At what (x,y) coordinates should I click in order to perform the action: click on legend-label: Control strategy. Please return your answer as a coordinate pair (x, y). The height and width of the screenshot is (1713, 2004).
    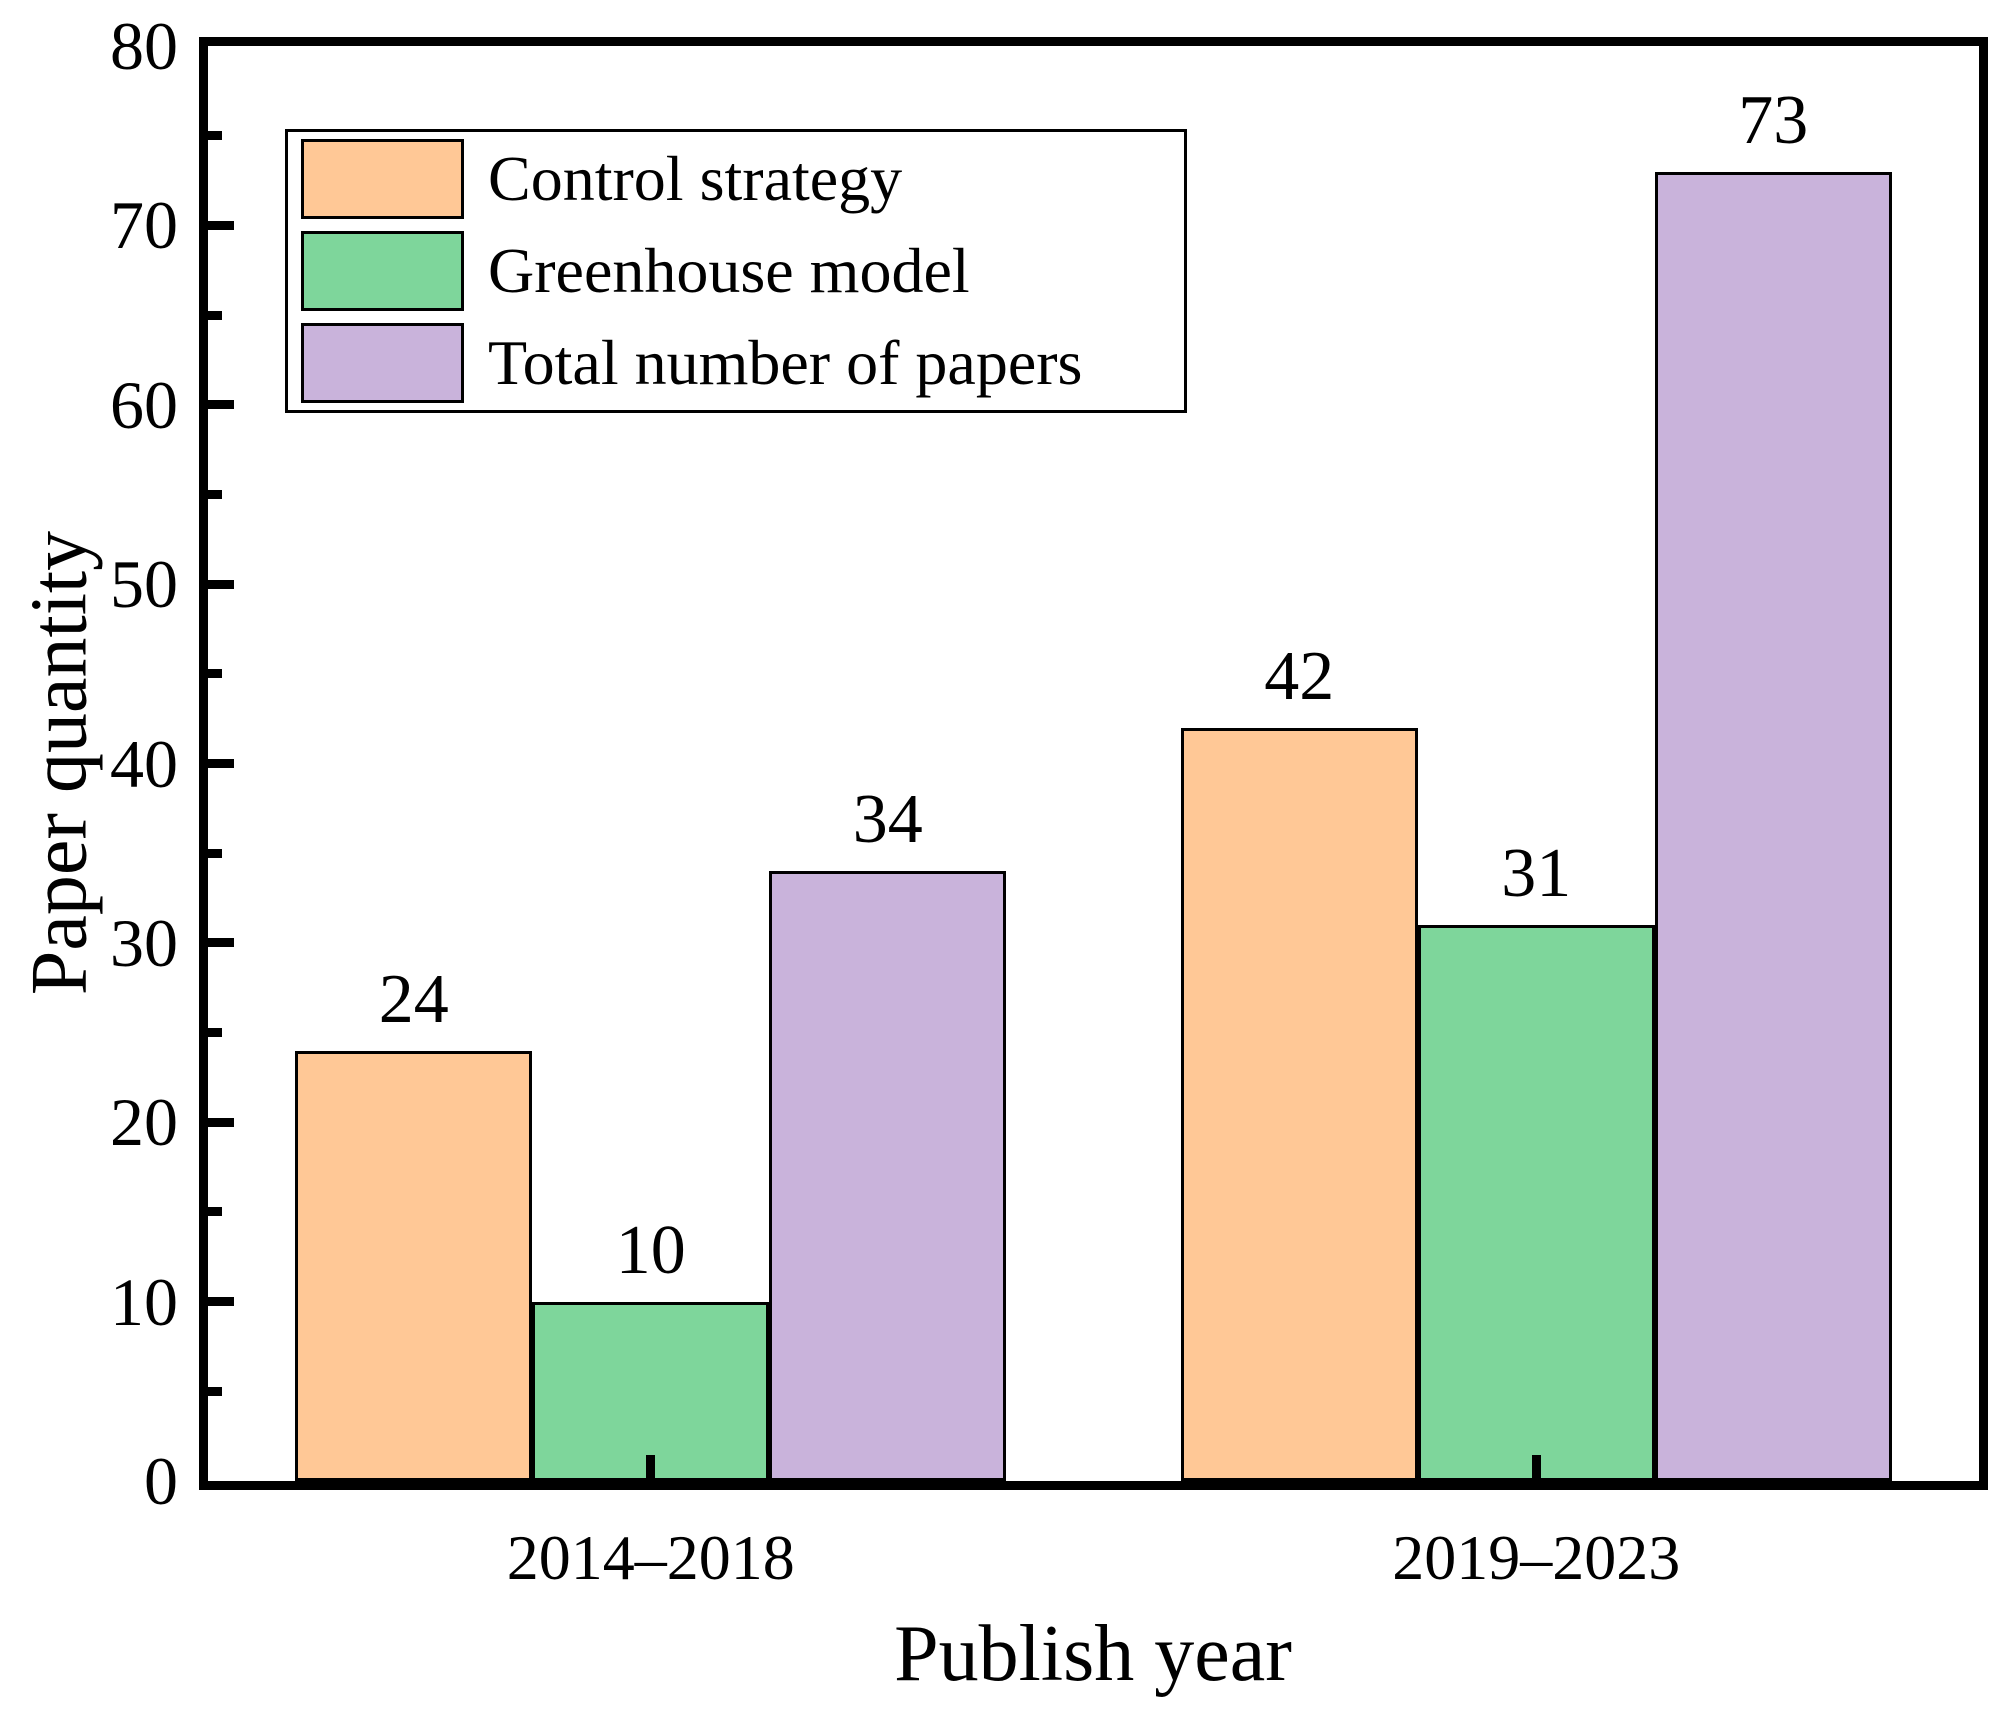
    Looking at the image, I should click on (695, 178).